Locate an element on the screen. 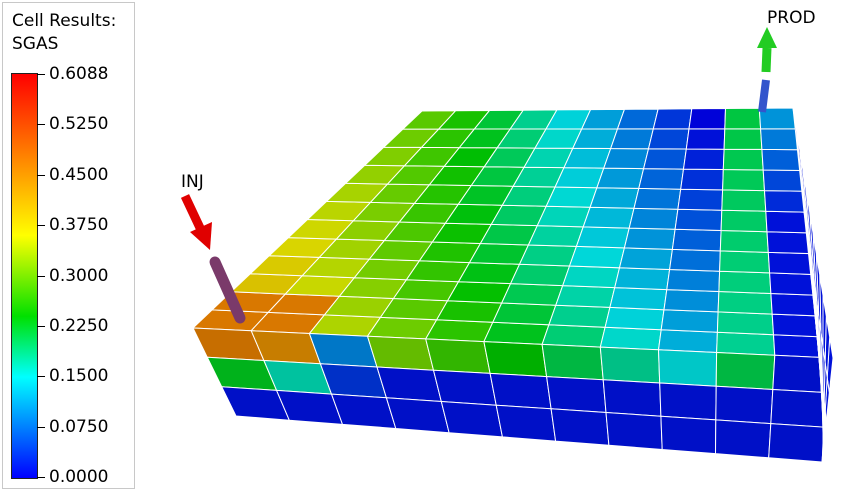  legend-result-name: SGAS is located at coordinates (35, 44).